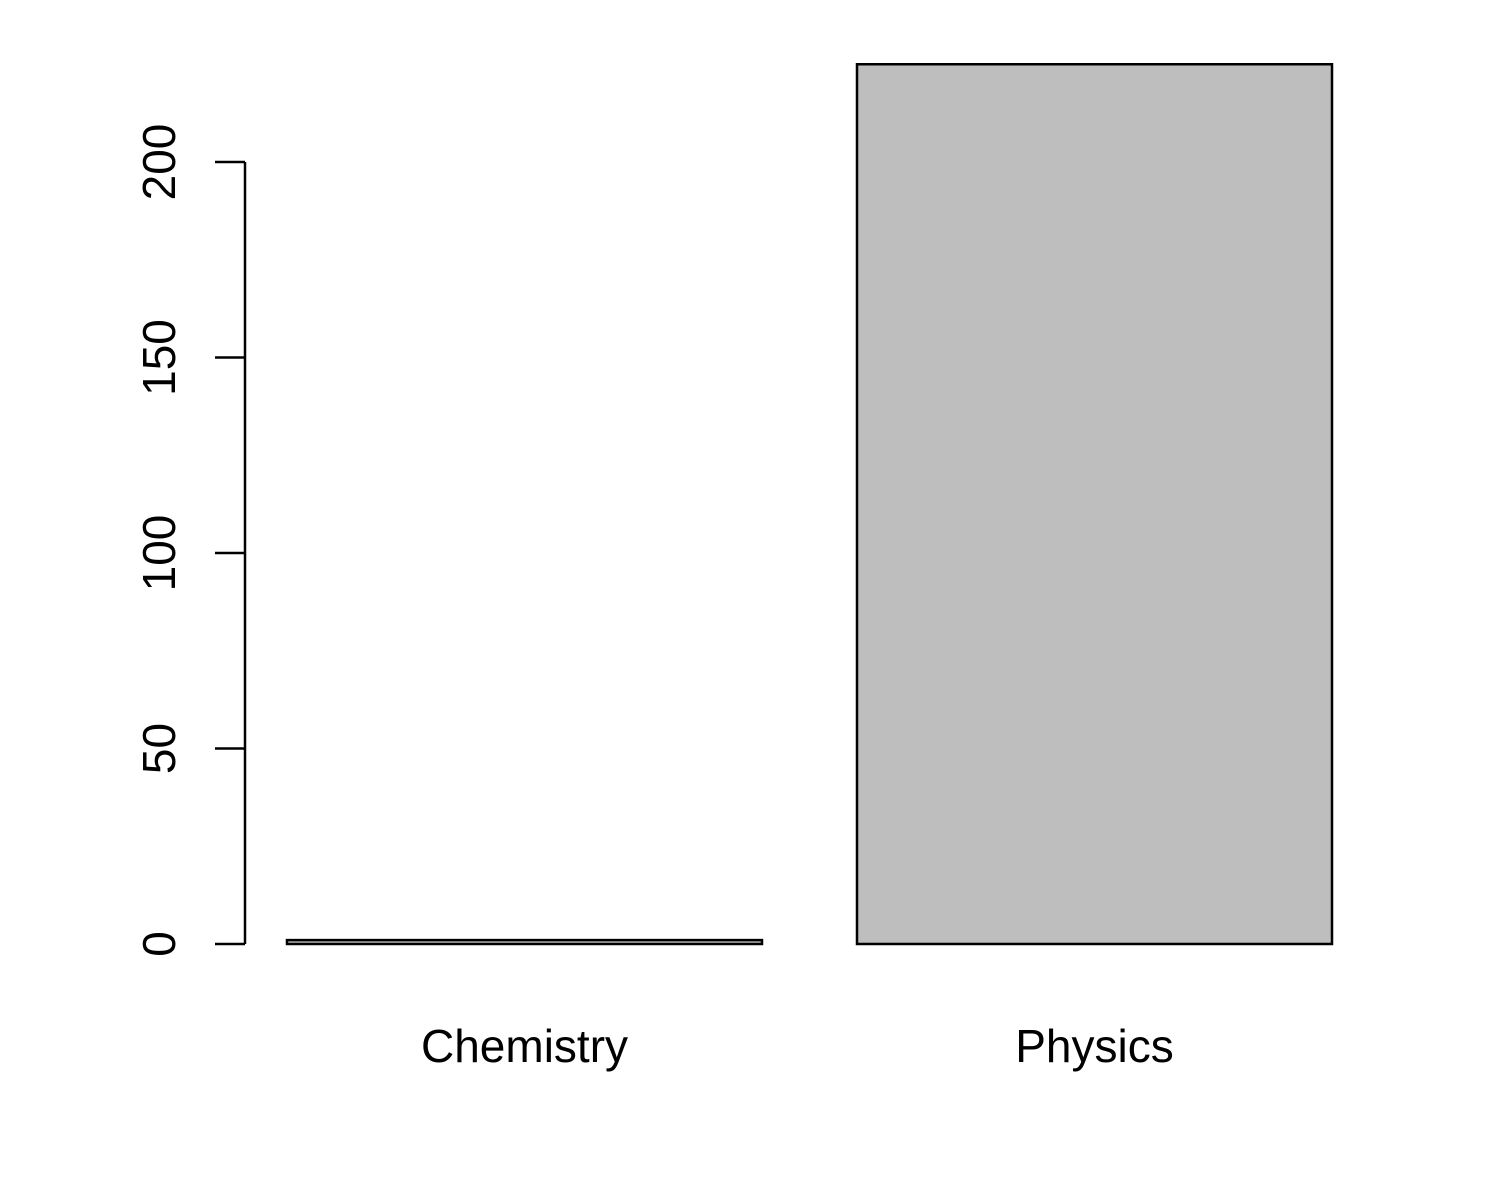 This screenshot has height=1200, width=1500. I want to click on x-category-label: Chemistry, so click(524, 1046).